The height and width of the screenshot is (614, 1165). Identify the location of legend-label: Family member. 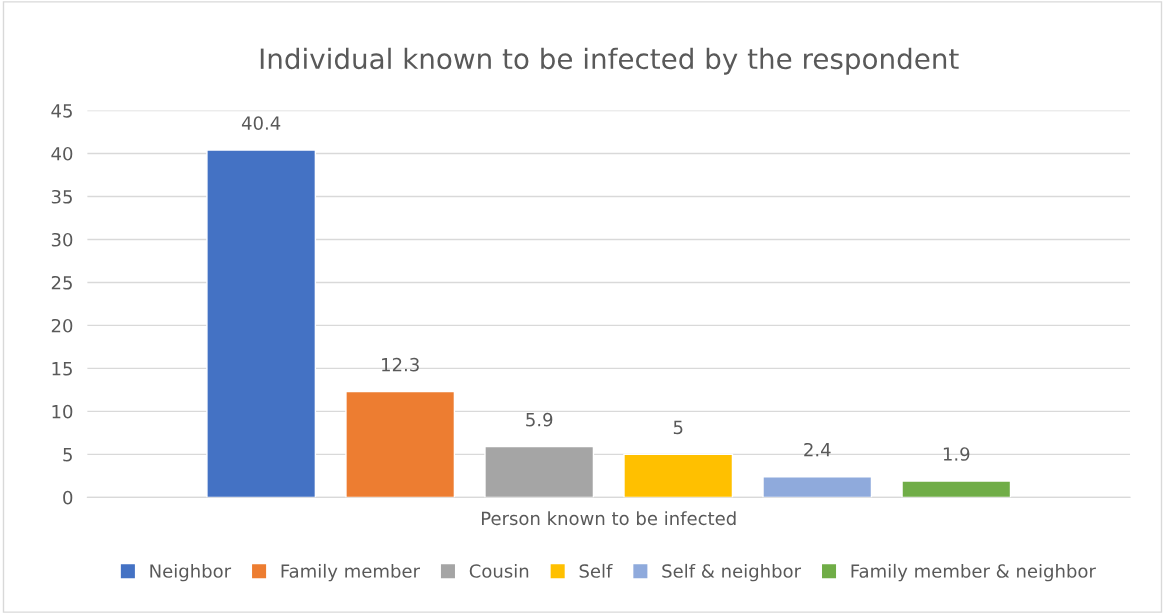
(350, 572).